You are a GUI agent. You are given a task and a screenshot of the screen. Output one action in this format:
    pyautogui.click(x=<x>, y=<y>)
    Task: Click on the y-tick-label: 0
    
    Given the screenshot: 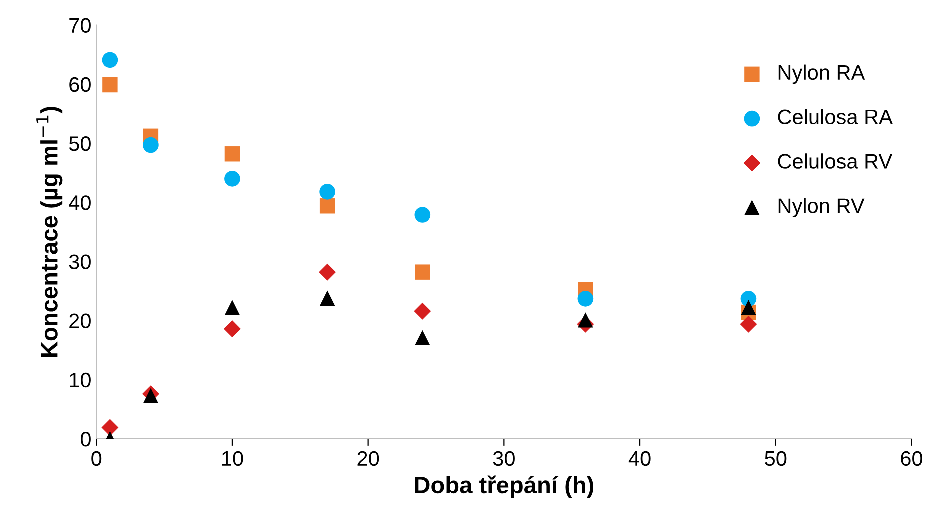 What is the action you would take?
    pyautogui.click(x=85, y=439)
    